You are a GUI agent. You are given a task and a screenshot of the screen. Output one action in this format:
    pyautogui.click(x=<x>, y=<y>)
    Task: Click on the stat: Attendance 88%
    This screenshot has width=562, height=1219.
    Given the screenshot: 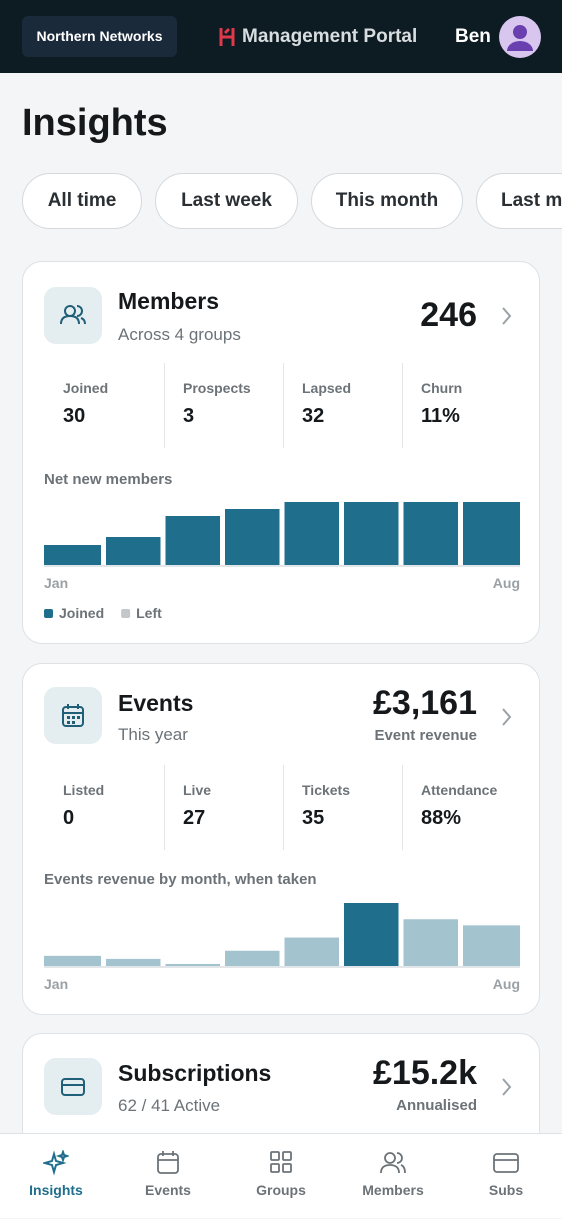 What is the action you would take?
    pyautogui.click(x=461, y=807)
    